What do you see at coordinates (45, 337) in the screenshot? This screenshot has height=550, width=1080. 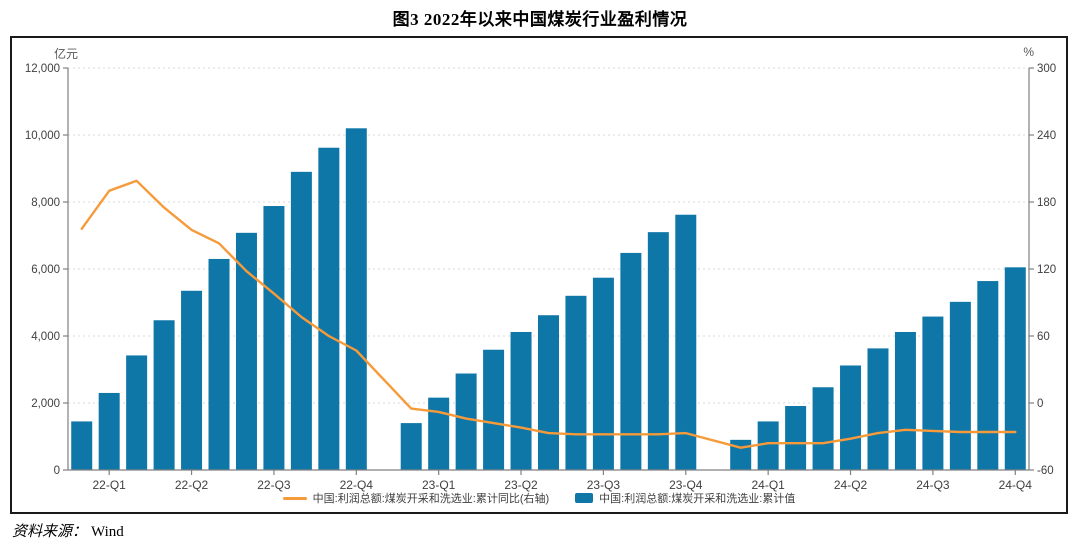 I see `left-axis-tick-label: 4,000` at bounding box center [45, 337].